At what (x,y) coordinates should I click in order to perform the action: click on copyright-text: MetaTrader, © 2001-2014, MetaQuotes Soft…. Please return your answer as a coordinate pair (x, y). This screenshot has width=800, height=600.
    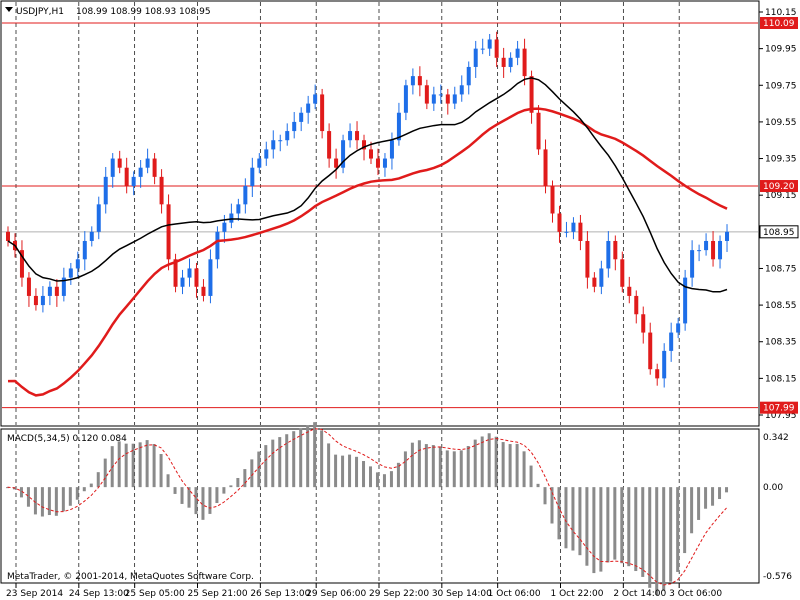
    Looking at the image, I should click on (130, 577).